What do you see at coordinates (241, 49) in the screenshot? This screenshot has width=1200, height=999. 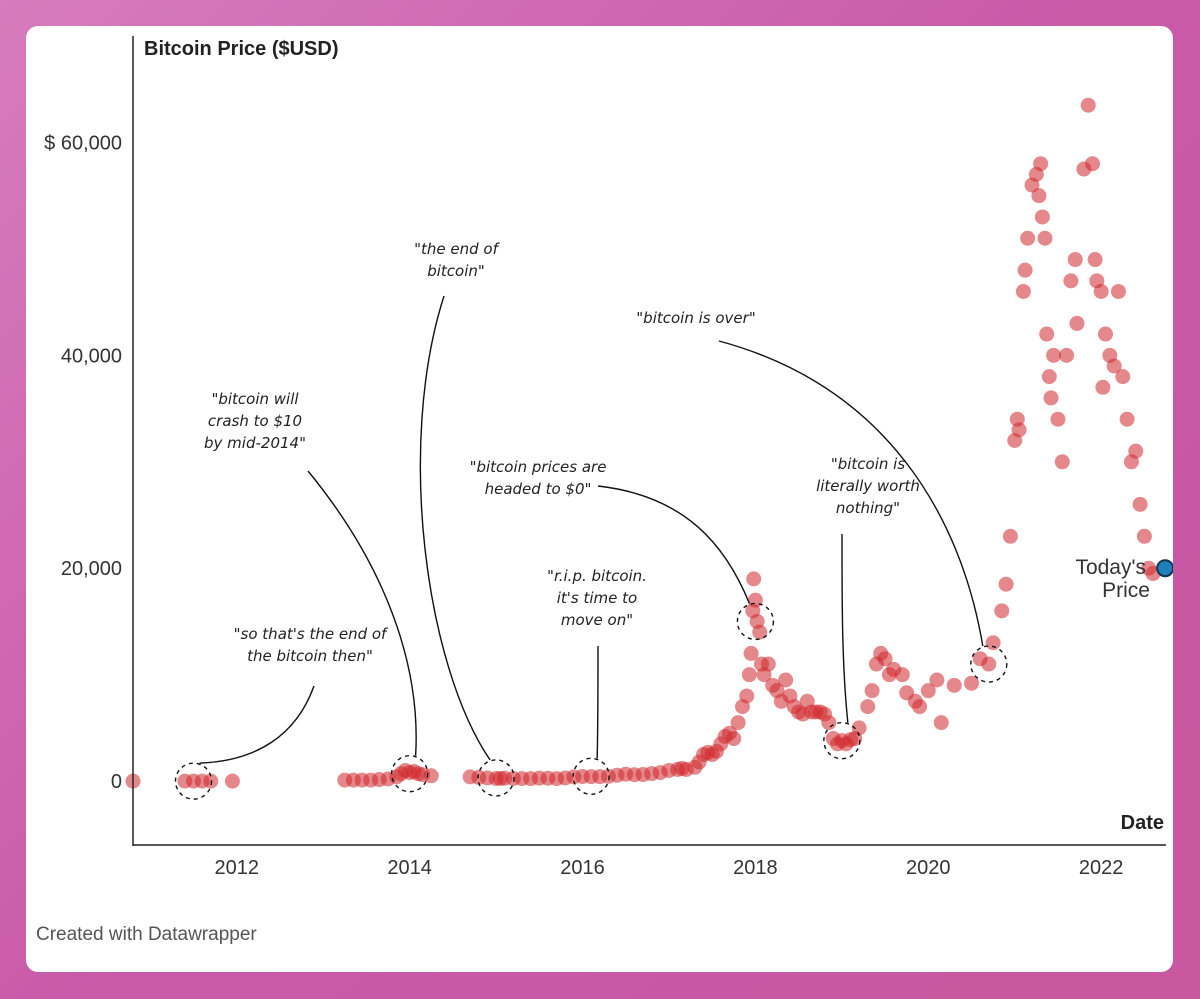 I see `y-axis-title: Bitcoin Price ($USD)` at bounding box center [241, 49].